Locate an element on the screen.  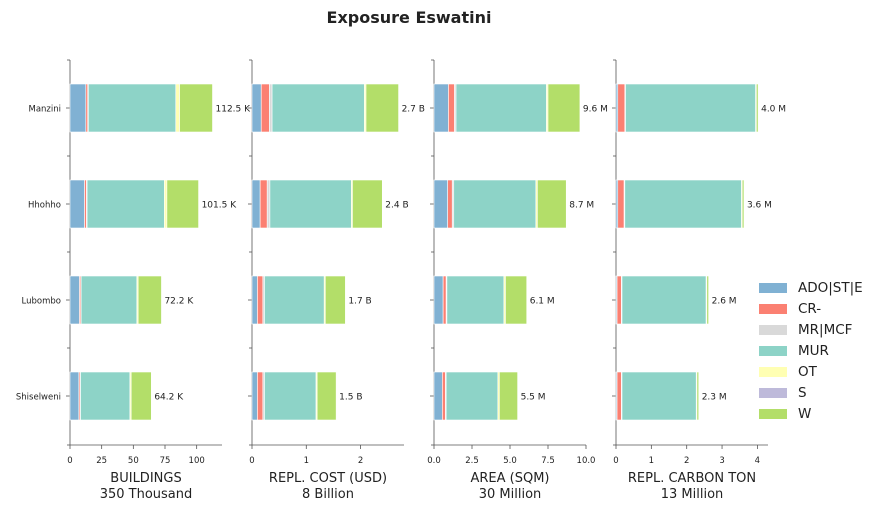
bar-total-label: 6.1 M is located at coordinates (542, 302).